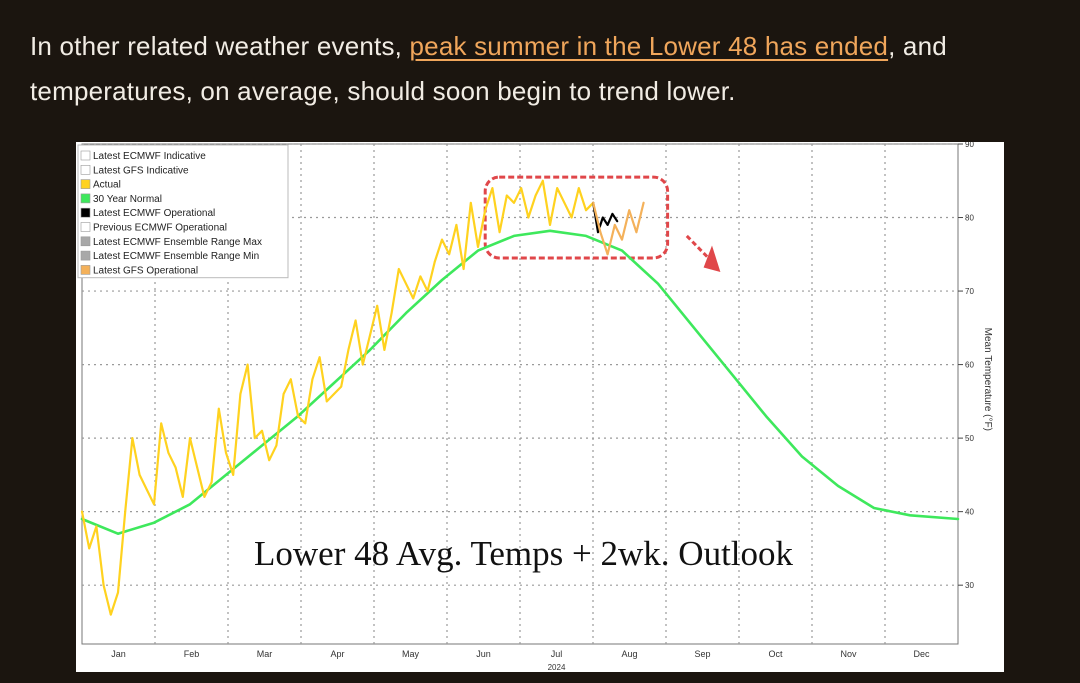  What do you see at coordinates (649, 46) in the screenshot?
I see `article-link: peak summer in the Lower 48 has ended` at bounding box center [649, 46].